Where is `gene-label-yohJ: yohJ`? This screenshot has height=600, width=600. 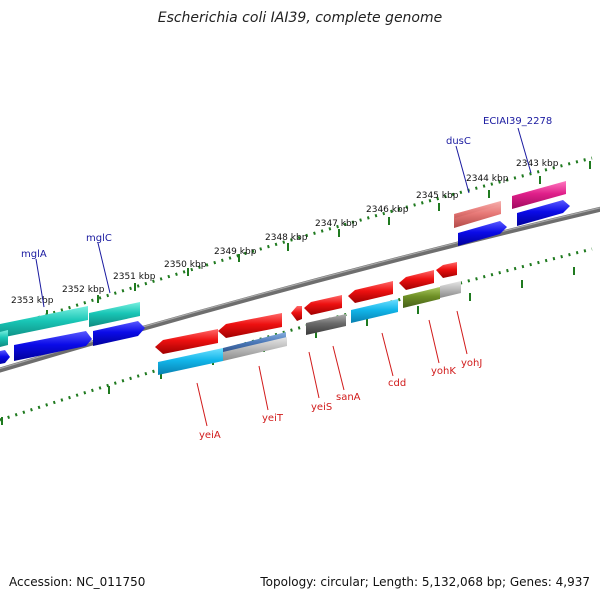
gene-label-yohJ: yohJ is located at coordinates (471, 363).